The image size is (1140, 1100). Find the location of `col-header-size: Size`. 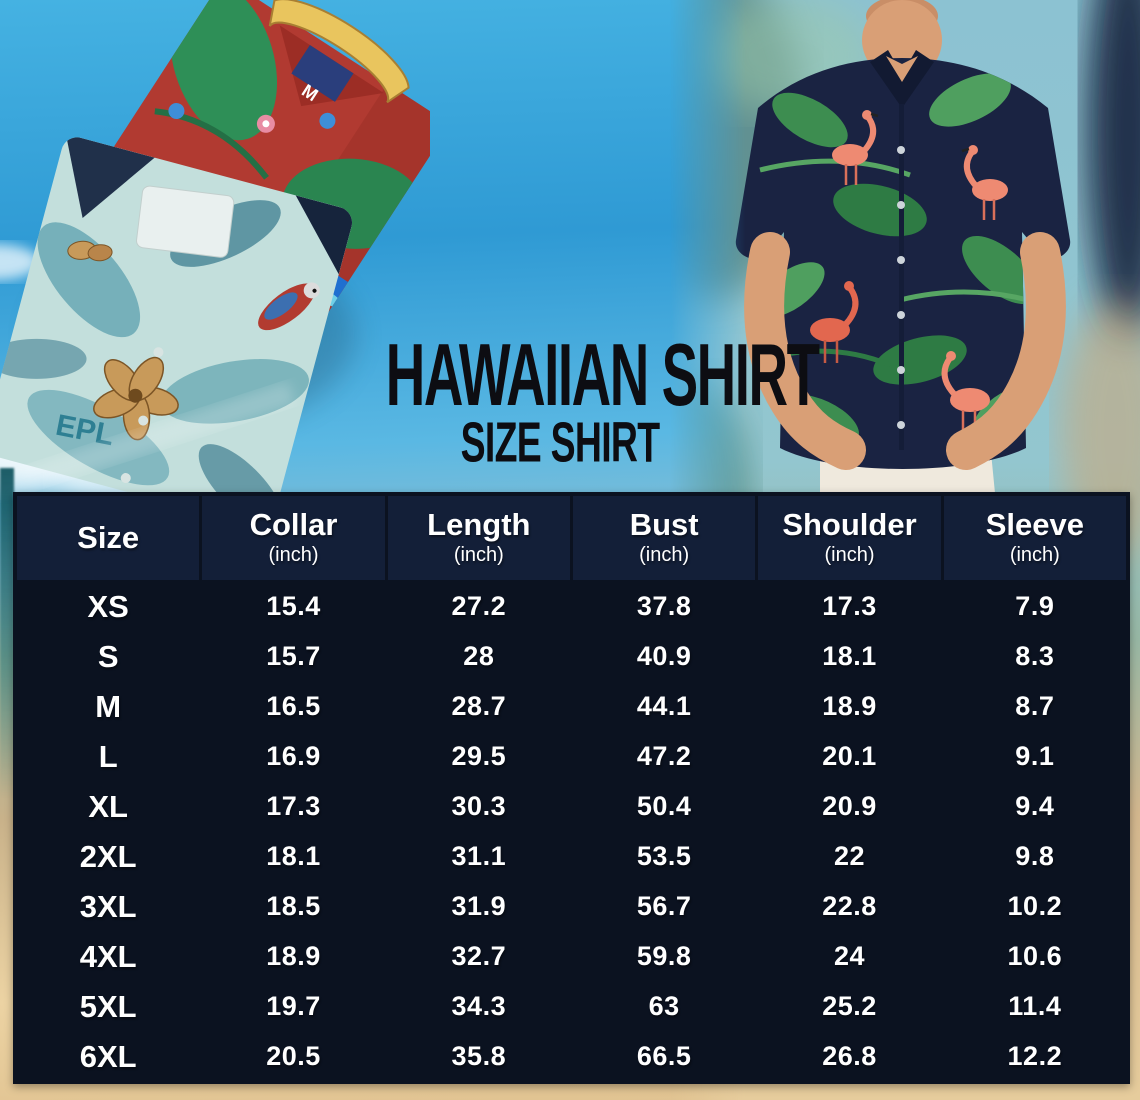

col-header-size: Size is located at coordinates (108, 538).